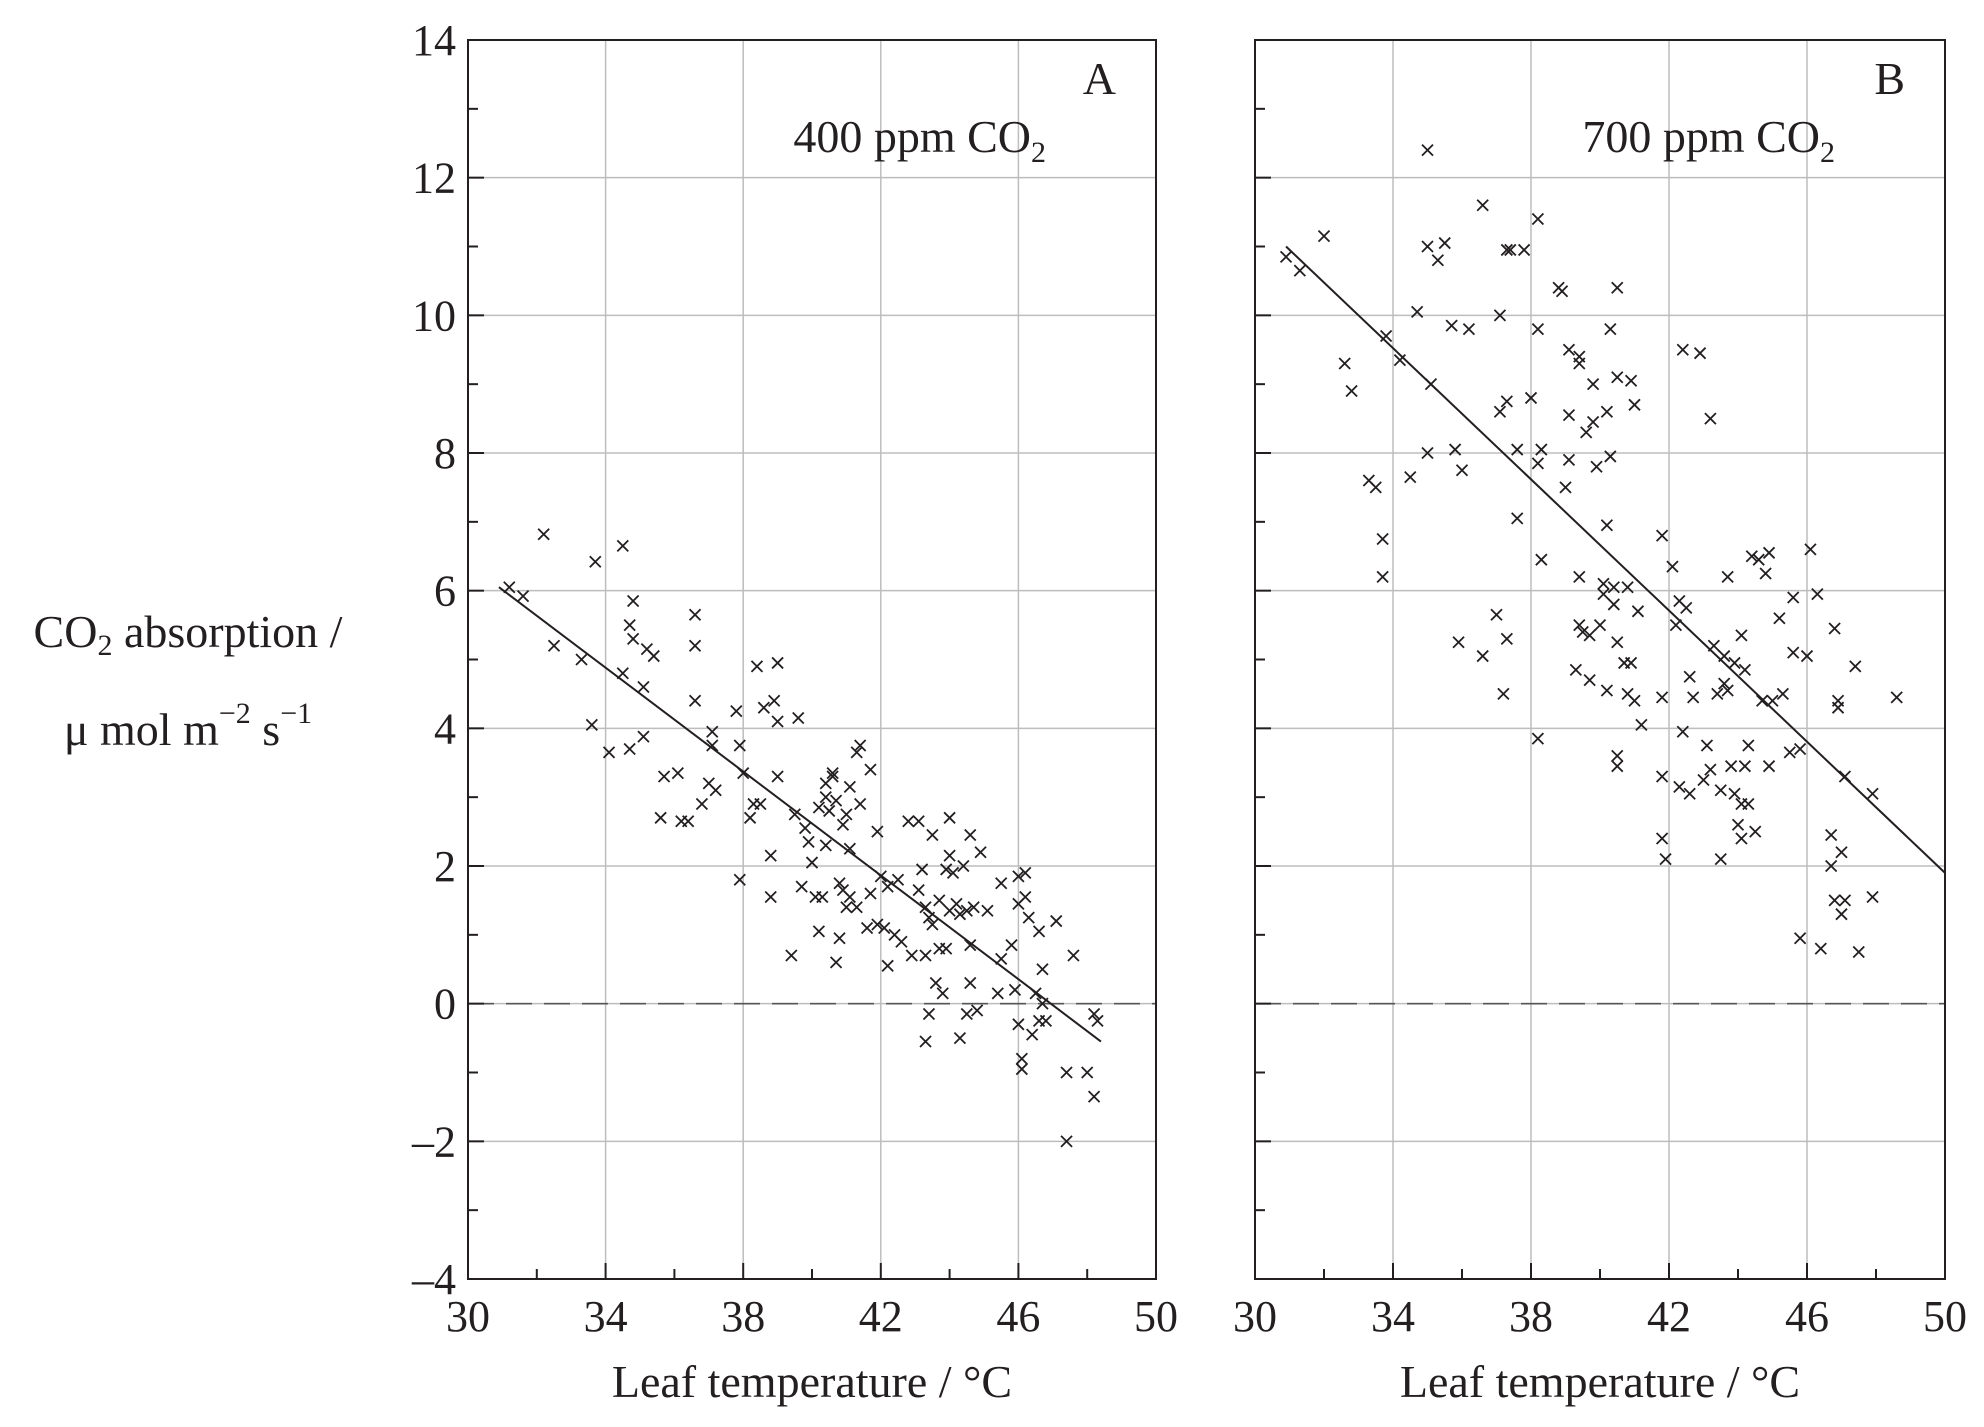 Image resolution: width=1984 pixels, height=1427 pixels. I want to click on panel-letter: B, so click(1889, 78).